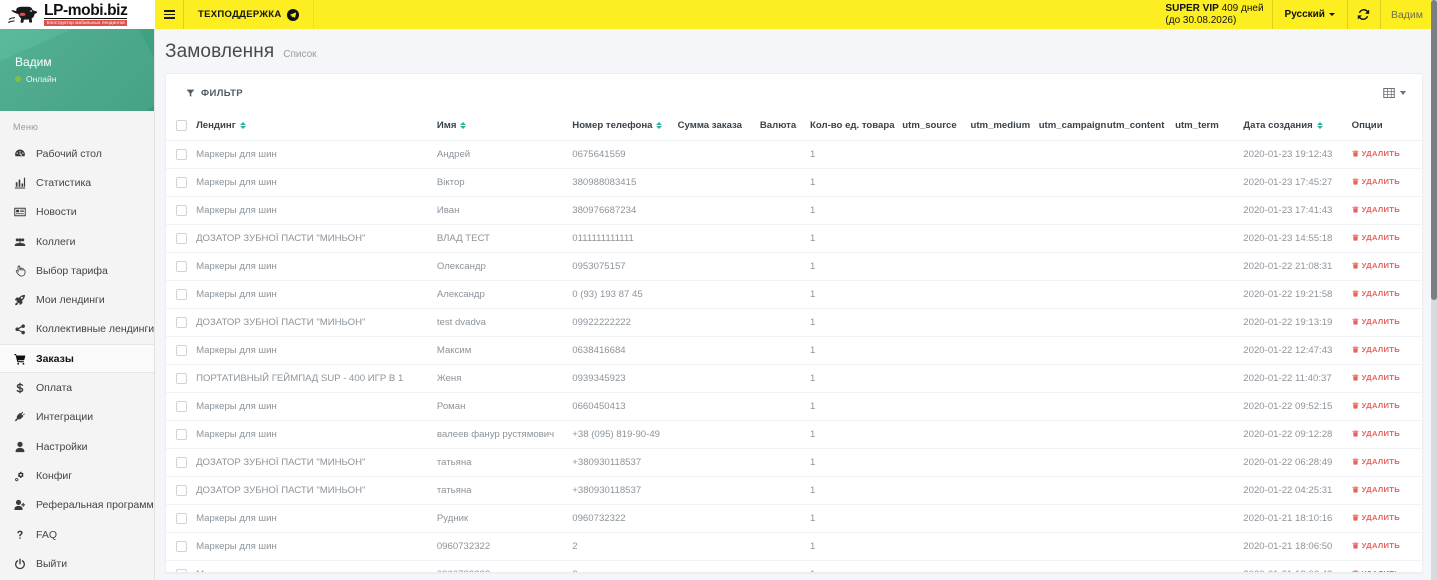  What do you see at coordinates (856, 462) in the screenshot?
I see `cell-qty: 1` at bounding box center [856, 462].